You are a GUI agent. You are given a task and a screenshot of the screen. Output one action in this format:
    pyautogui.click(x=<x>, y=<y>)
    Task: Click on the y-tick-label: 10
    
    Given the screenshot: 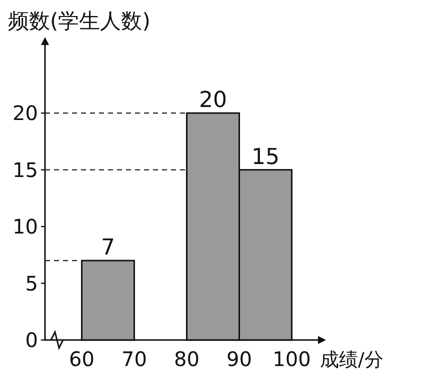 What is the action you would take?
    pyautogui.click(x=25, y=226)
    